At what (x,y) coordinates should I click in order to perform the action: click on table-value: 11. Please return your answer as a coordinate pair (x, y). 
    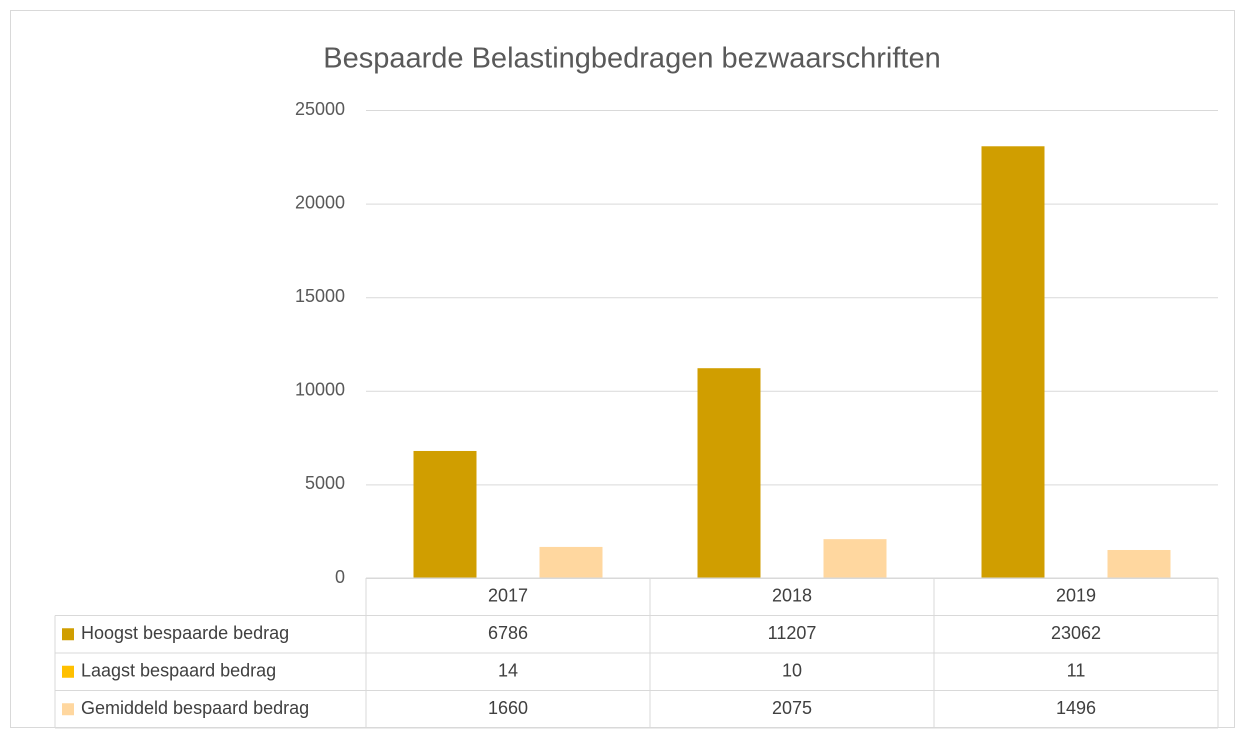
    Looking at the image, I should click on (1076, 671).